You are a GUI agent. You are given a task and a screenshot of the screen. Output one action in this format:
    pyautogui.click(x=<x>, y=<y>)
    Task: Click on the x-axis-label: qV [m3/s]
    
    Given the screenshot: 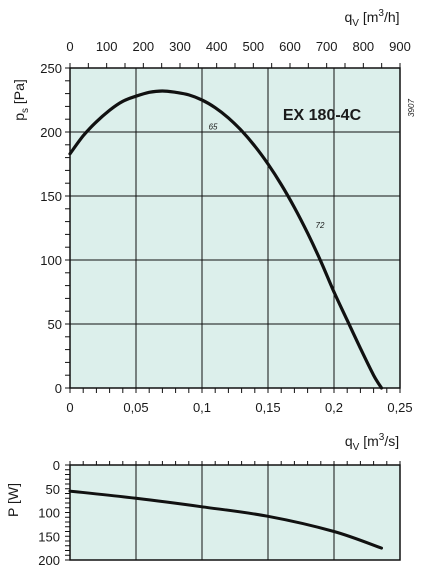 What is the action you would take?
    pyautogui.click(x=372, y=442)
    